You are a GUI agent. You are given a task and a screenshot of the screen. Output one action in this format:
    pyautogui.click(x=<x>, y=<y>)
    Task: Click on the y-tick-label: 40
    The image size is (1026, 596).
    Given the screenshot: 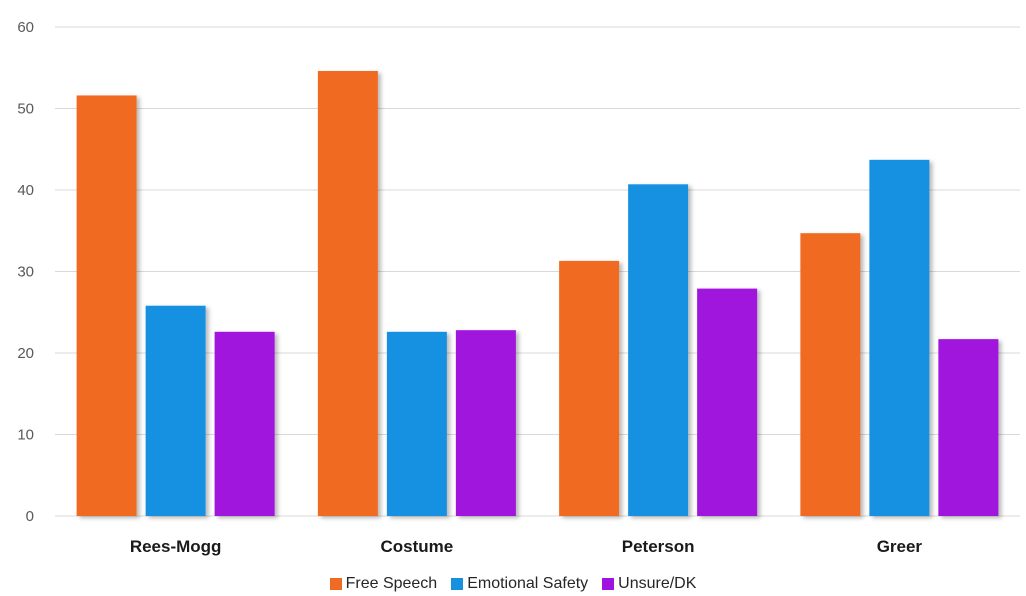 What is the action you would take?
    pyautogui.click(x=25, y=190)
    